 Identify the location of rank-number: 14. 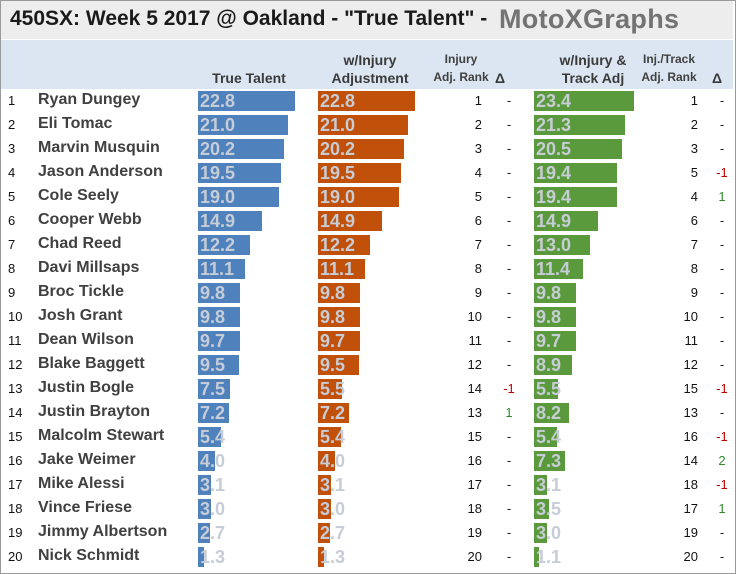
(15, 412).